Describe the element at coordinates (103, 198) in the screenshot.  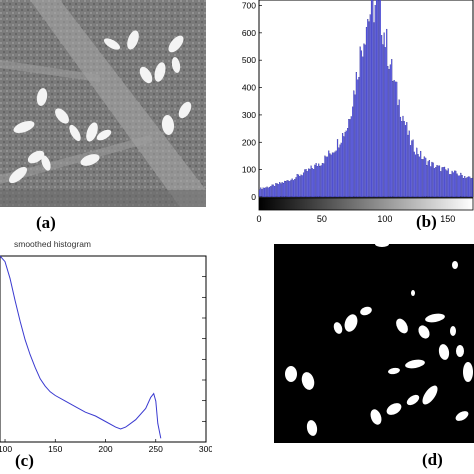
I see `leaf-bottom-shade` at that location.